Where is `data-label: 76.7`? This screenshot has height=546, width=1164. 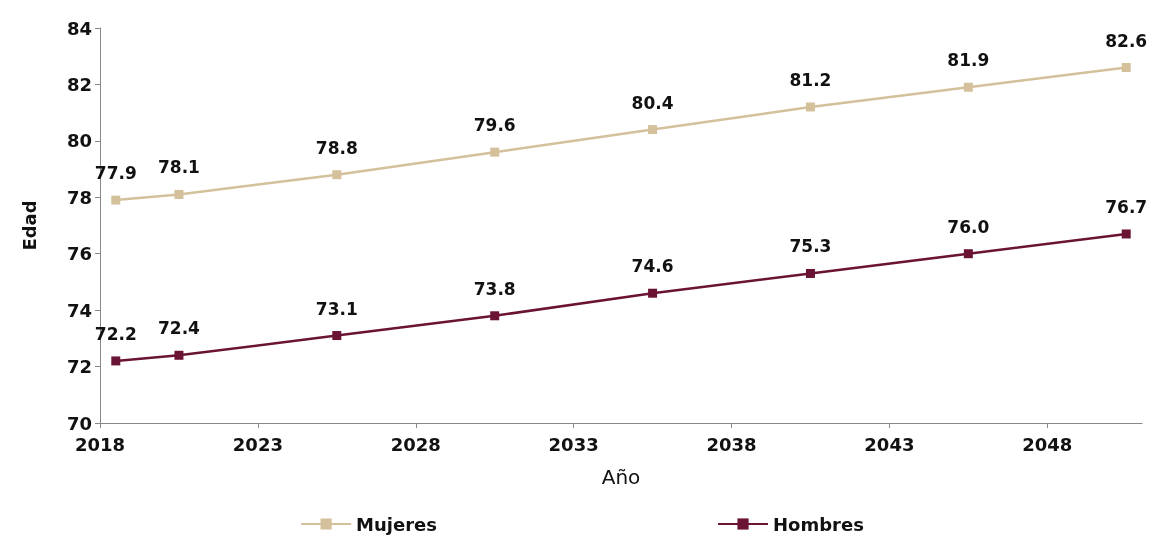 data-label: 76.7 is located at coordinates (1126, 206).